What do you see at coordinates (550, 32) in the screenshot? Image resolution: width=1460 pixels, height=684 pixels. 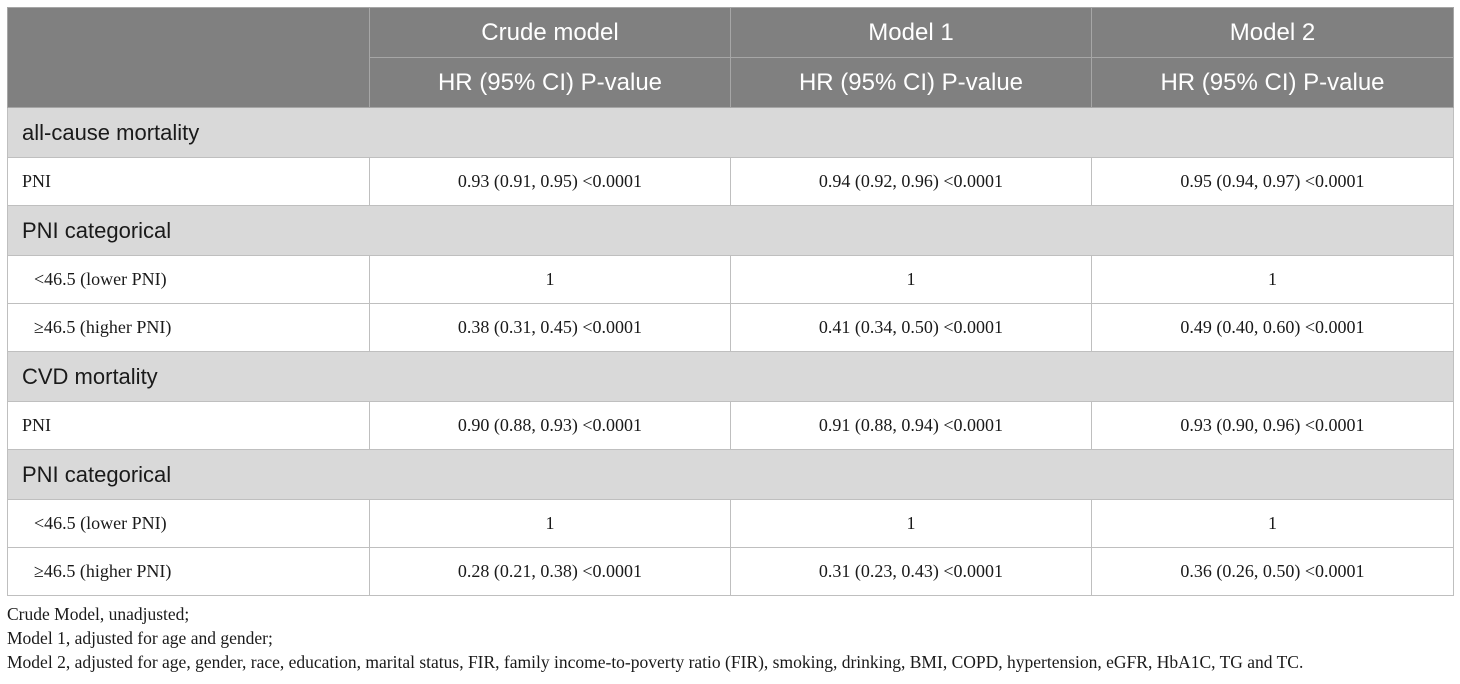 I see `header-crude-model: Crude model` at bounding box center [550, 32].